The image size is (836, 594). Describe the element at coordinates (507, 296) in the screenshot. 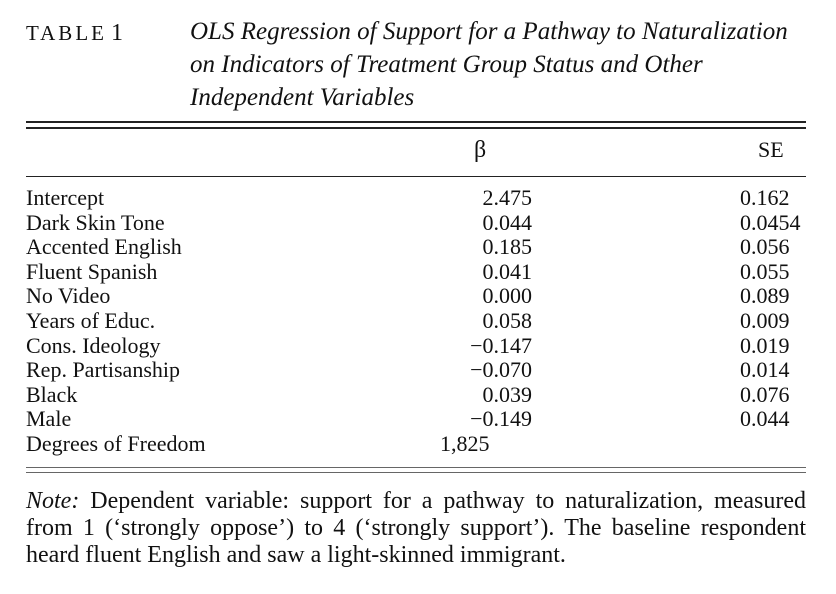

I see `beta-value: 0.000` at that location.